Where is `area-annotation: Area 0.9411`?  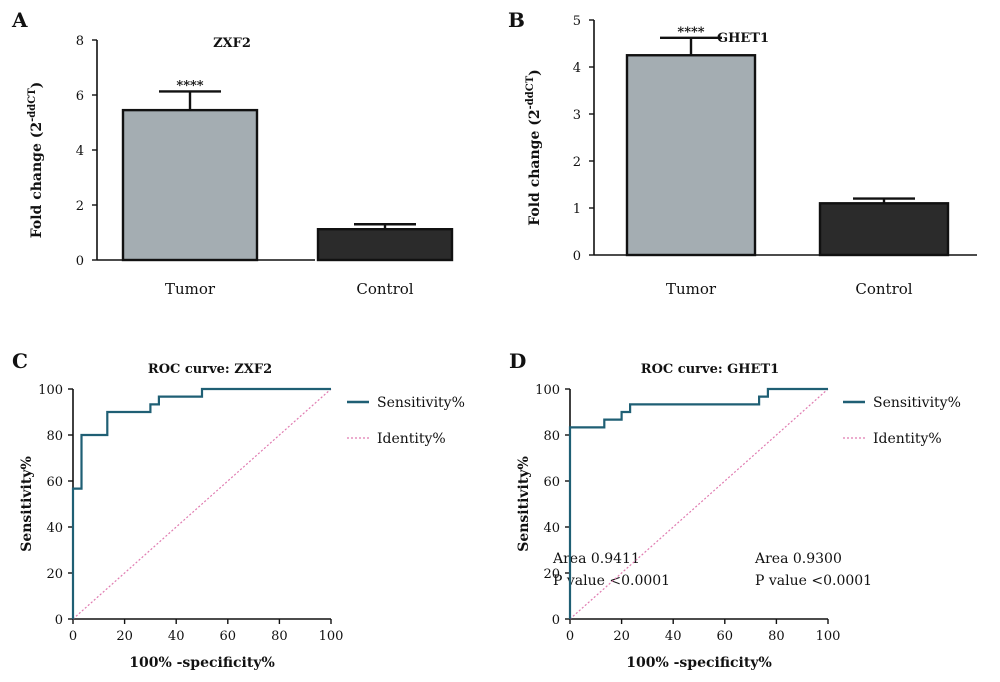
area-annotation: Area 0.9411 is located at coordinates (596, 559).